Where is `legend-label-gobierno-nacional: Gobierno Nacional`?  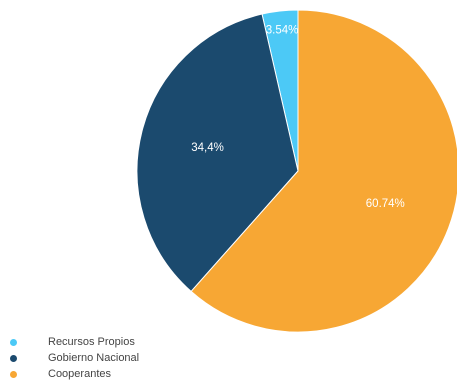 legend-label-gobierno-nacional: Gobierno Nacional is located at coordinates (94, 358).